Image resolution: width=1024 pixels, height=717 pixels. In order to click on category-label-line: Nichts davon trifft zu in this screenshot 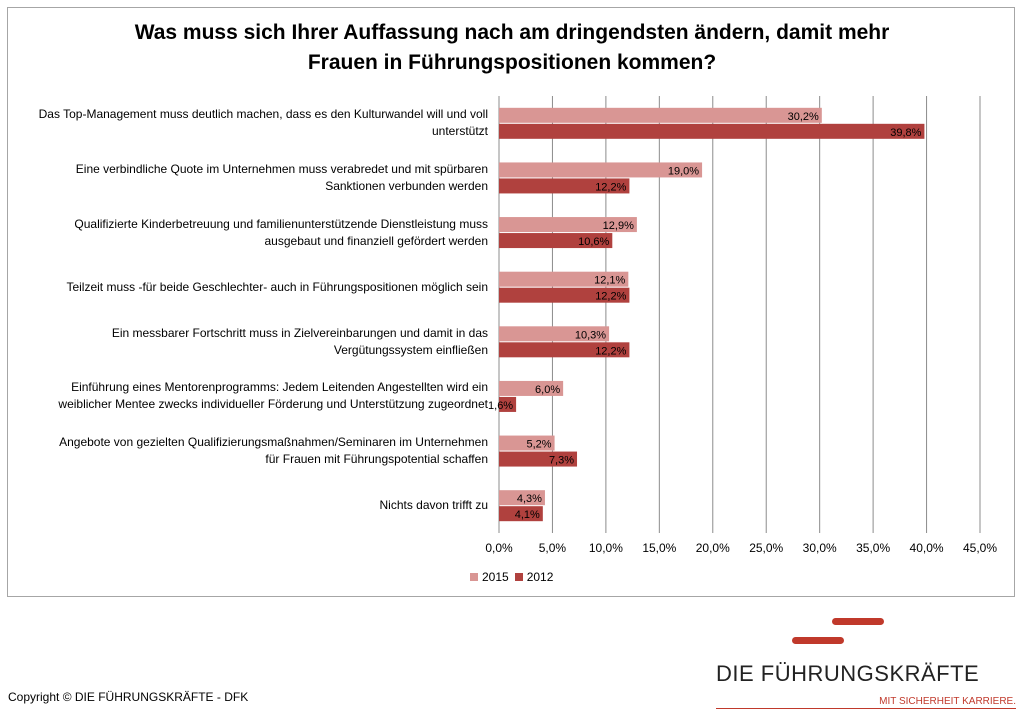, I will do `click(434, 505)`.